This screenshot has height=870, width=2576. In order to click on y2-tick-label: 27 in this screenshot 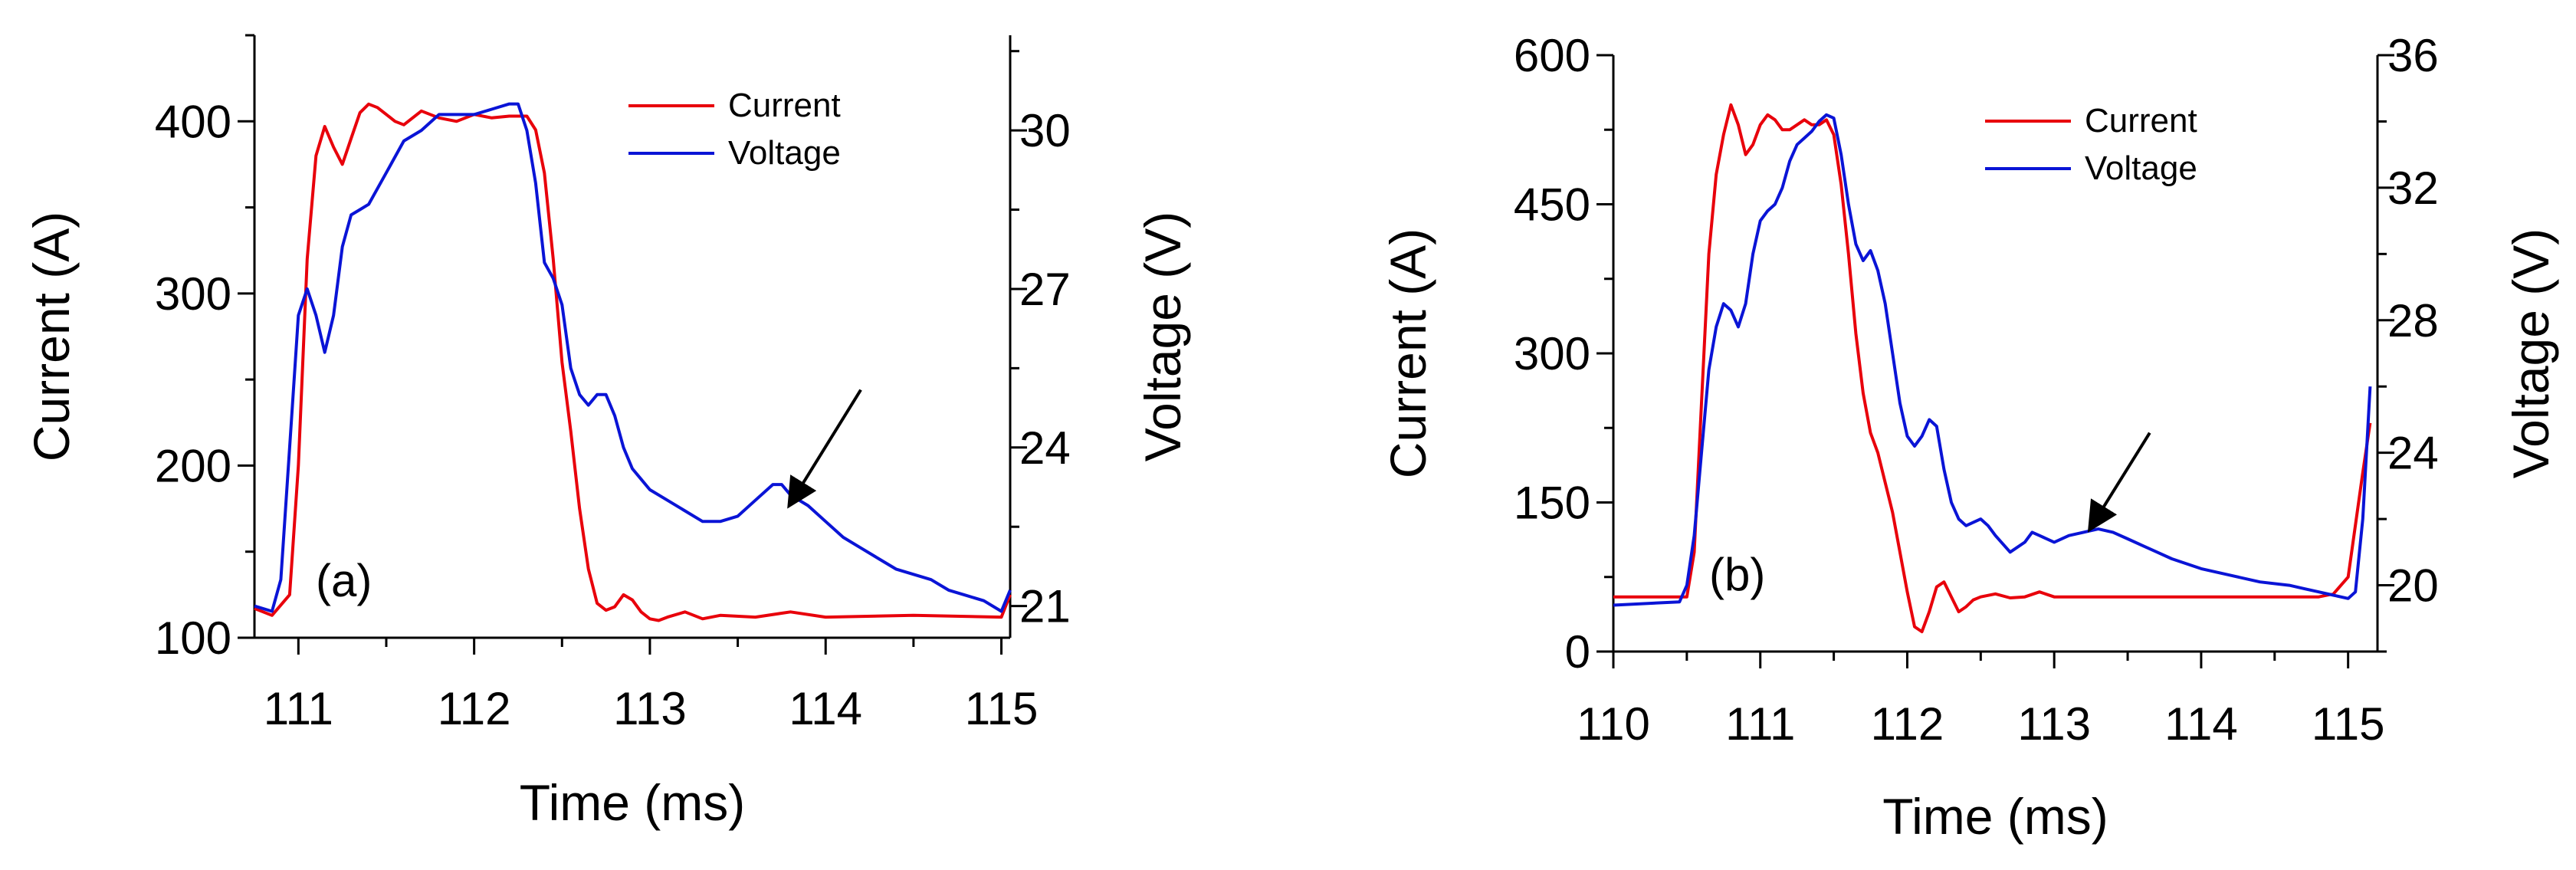, I will do `click(1045, 289)`.